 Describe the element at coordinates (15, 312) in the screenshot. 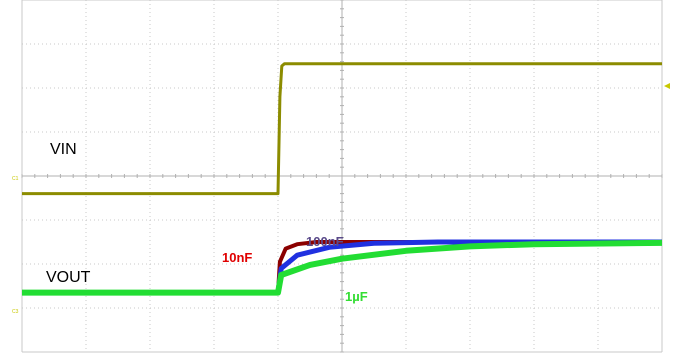

I see `channel-marker-c3: C3` at that location.